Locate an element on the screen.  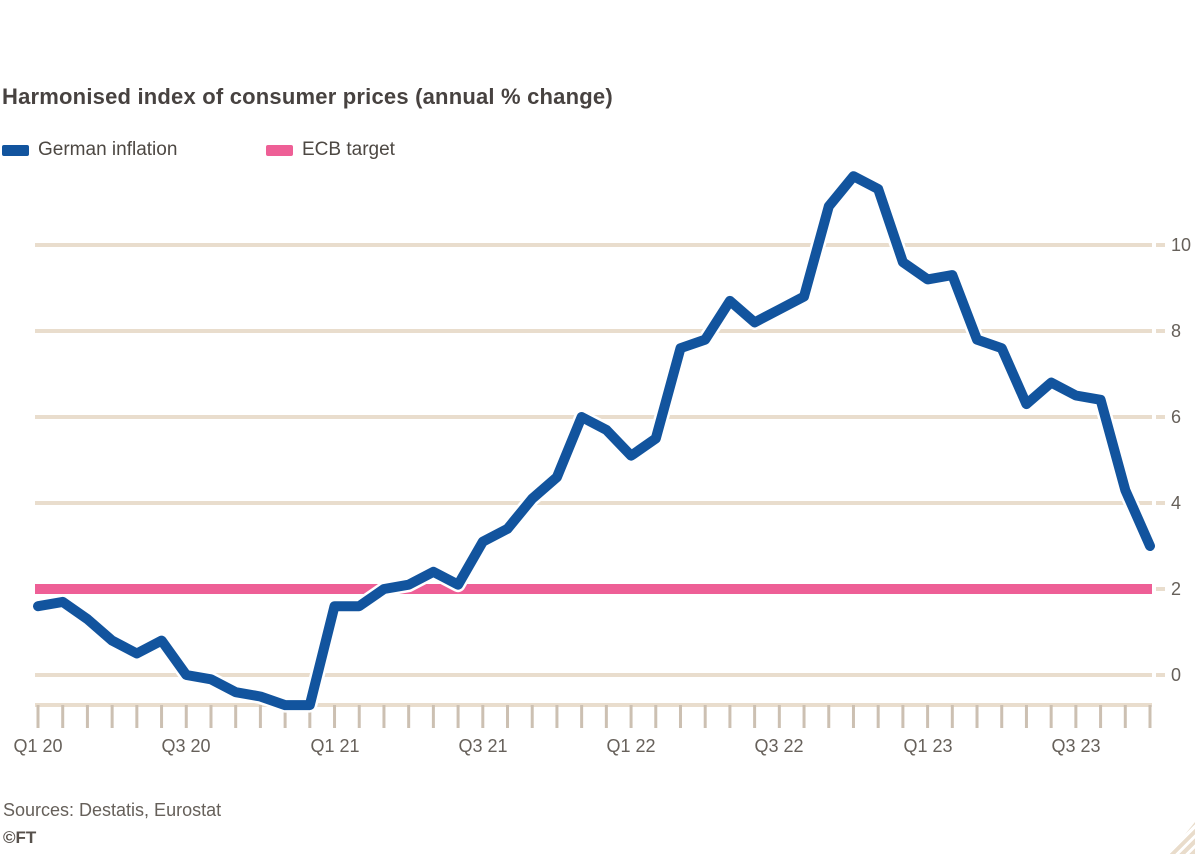
ecb-target-swatch-icon is located at coordinates (279, 150).